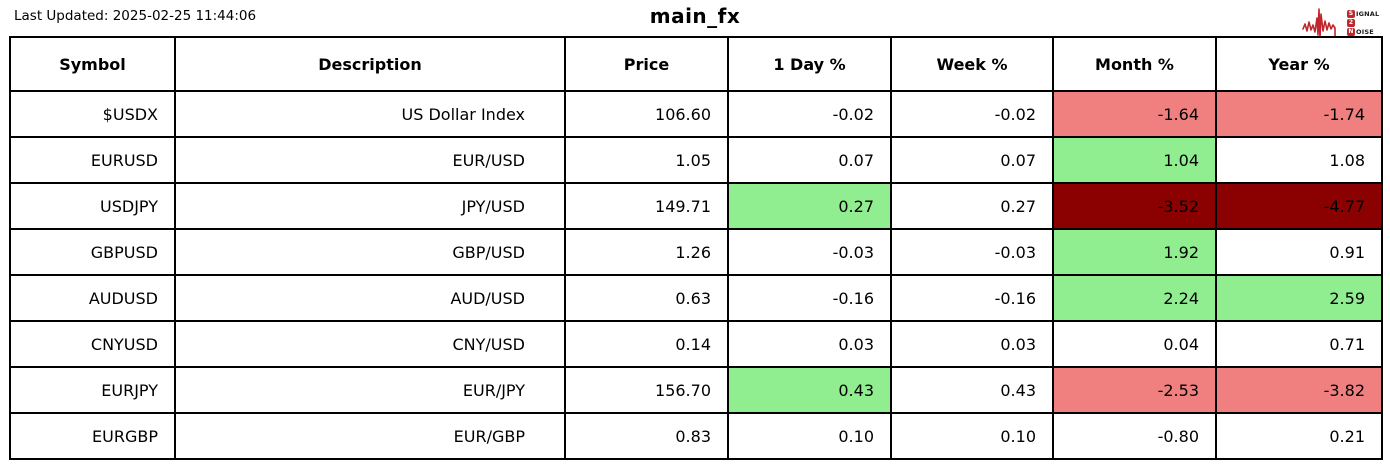  I want to click on logo-line-noise: N OISE, so click(1363, 32).